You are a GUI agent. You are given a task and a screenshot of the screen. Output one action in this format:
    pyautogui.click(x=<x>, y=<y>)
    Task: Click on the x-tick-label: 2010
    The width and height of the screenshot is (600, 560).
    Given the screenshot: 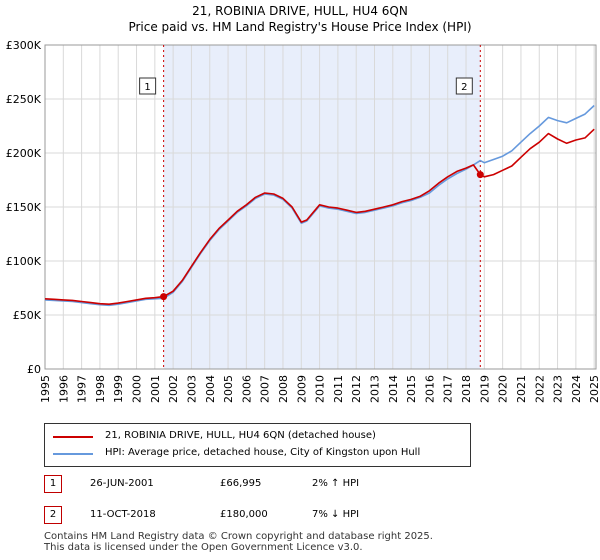 What is the action you would take?
    pyautogui.click(x=320, y=389)
    